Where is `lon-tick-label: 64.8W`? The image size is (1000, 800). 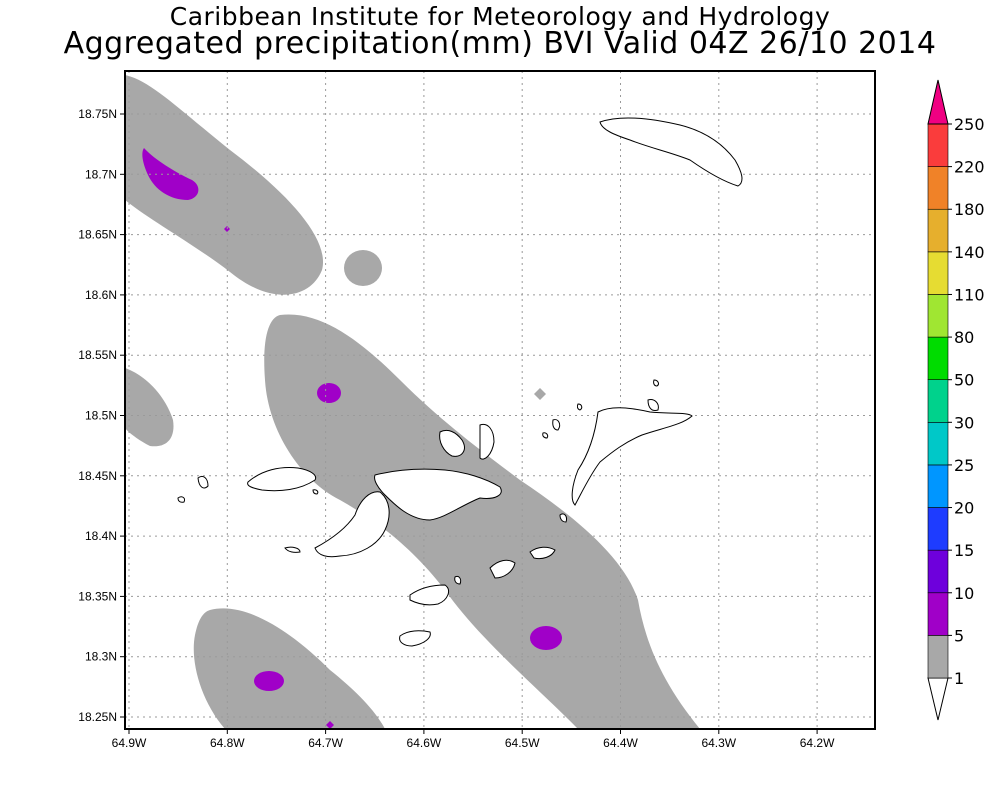 lon-tick-label: 64.8W is located at coordinates (227, 743).